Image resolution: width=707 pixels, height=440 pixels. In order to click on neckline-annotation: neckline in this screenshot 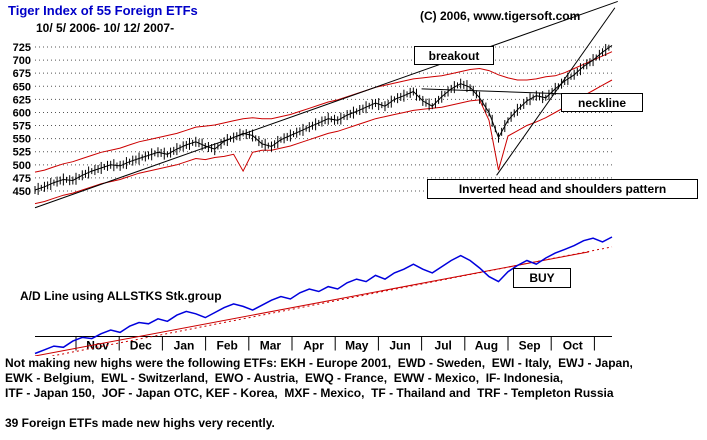, I will do `click(602, 102)`.